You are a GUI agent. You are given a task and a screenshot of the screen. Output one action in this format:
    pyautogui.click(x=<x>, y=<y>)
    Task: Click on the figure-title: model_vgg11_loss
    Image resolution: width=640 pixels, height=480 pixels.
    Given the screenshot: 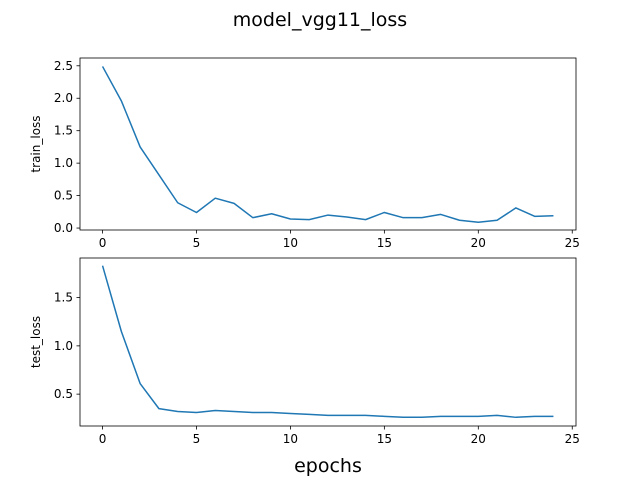 What is the action you would take?
    pyautogui.click(x=320, y=20)
    